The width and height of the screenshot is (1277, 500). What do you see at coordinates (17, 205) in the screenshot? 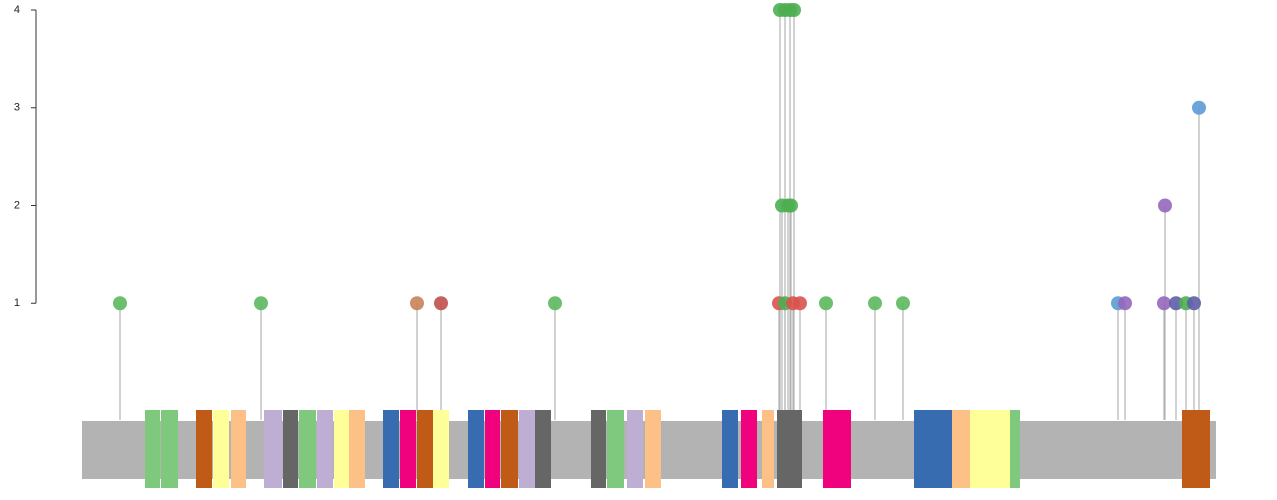
I see `y-tick-label: 2` at bounding box center [17, 205].